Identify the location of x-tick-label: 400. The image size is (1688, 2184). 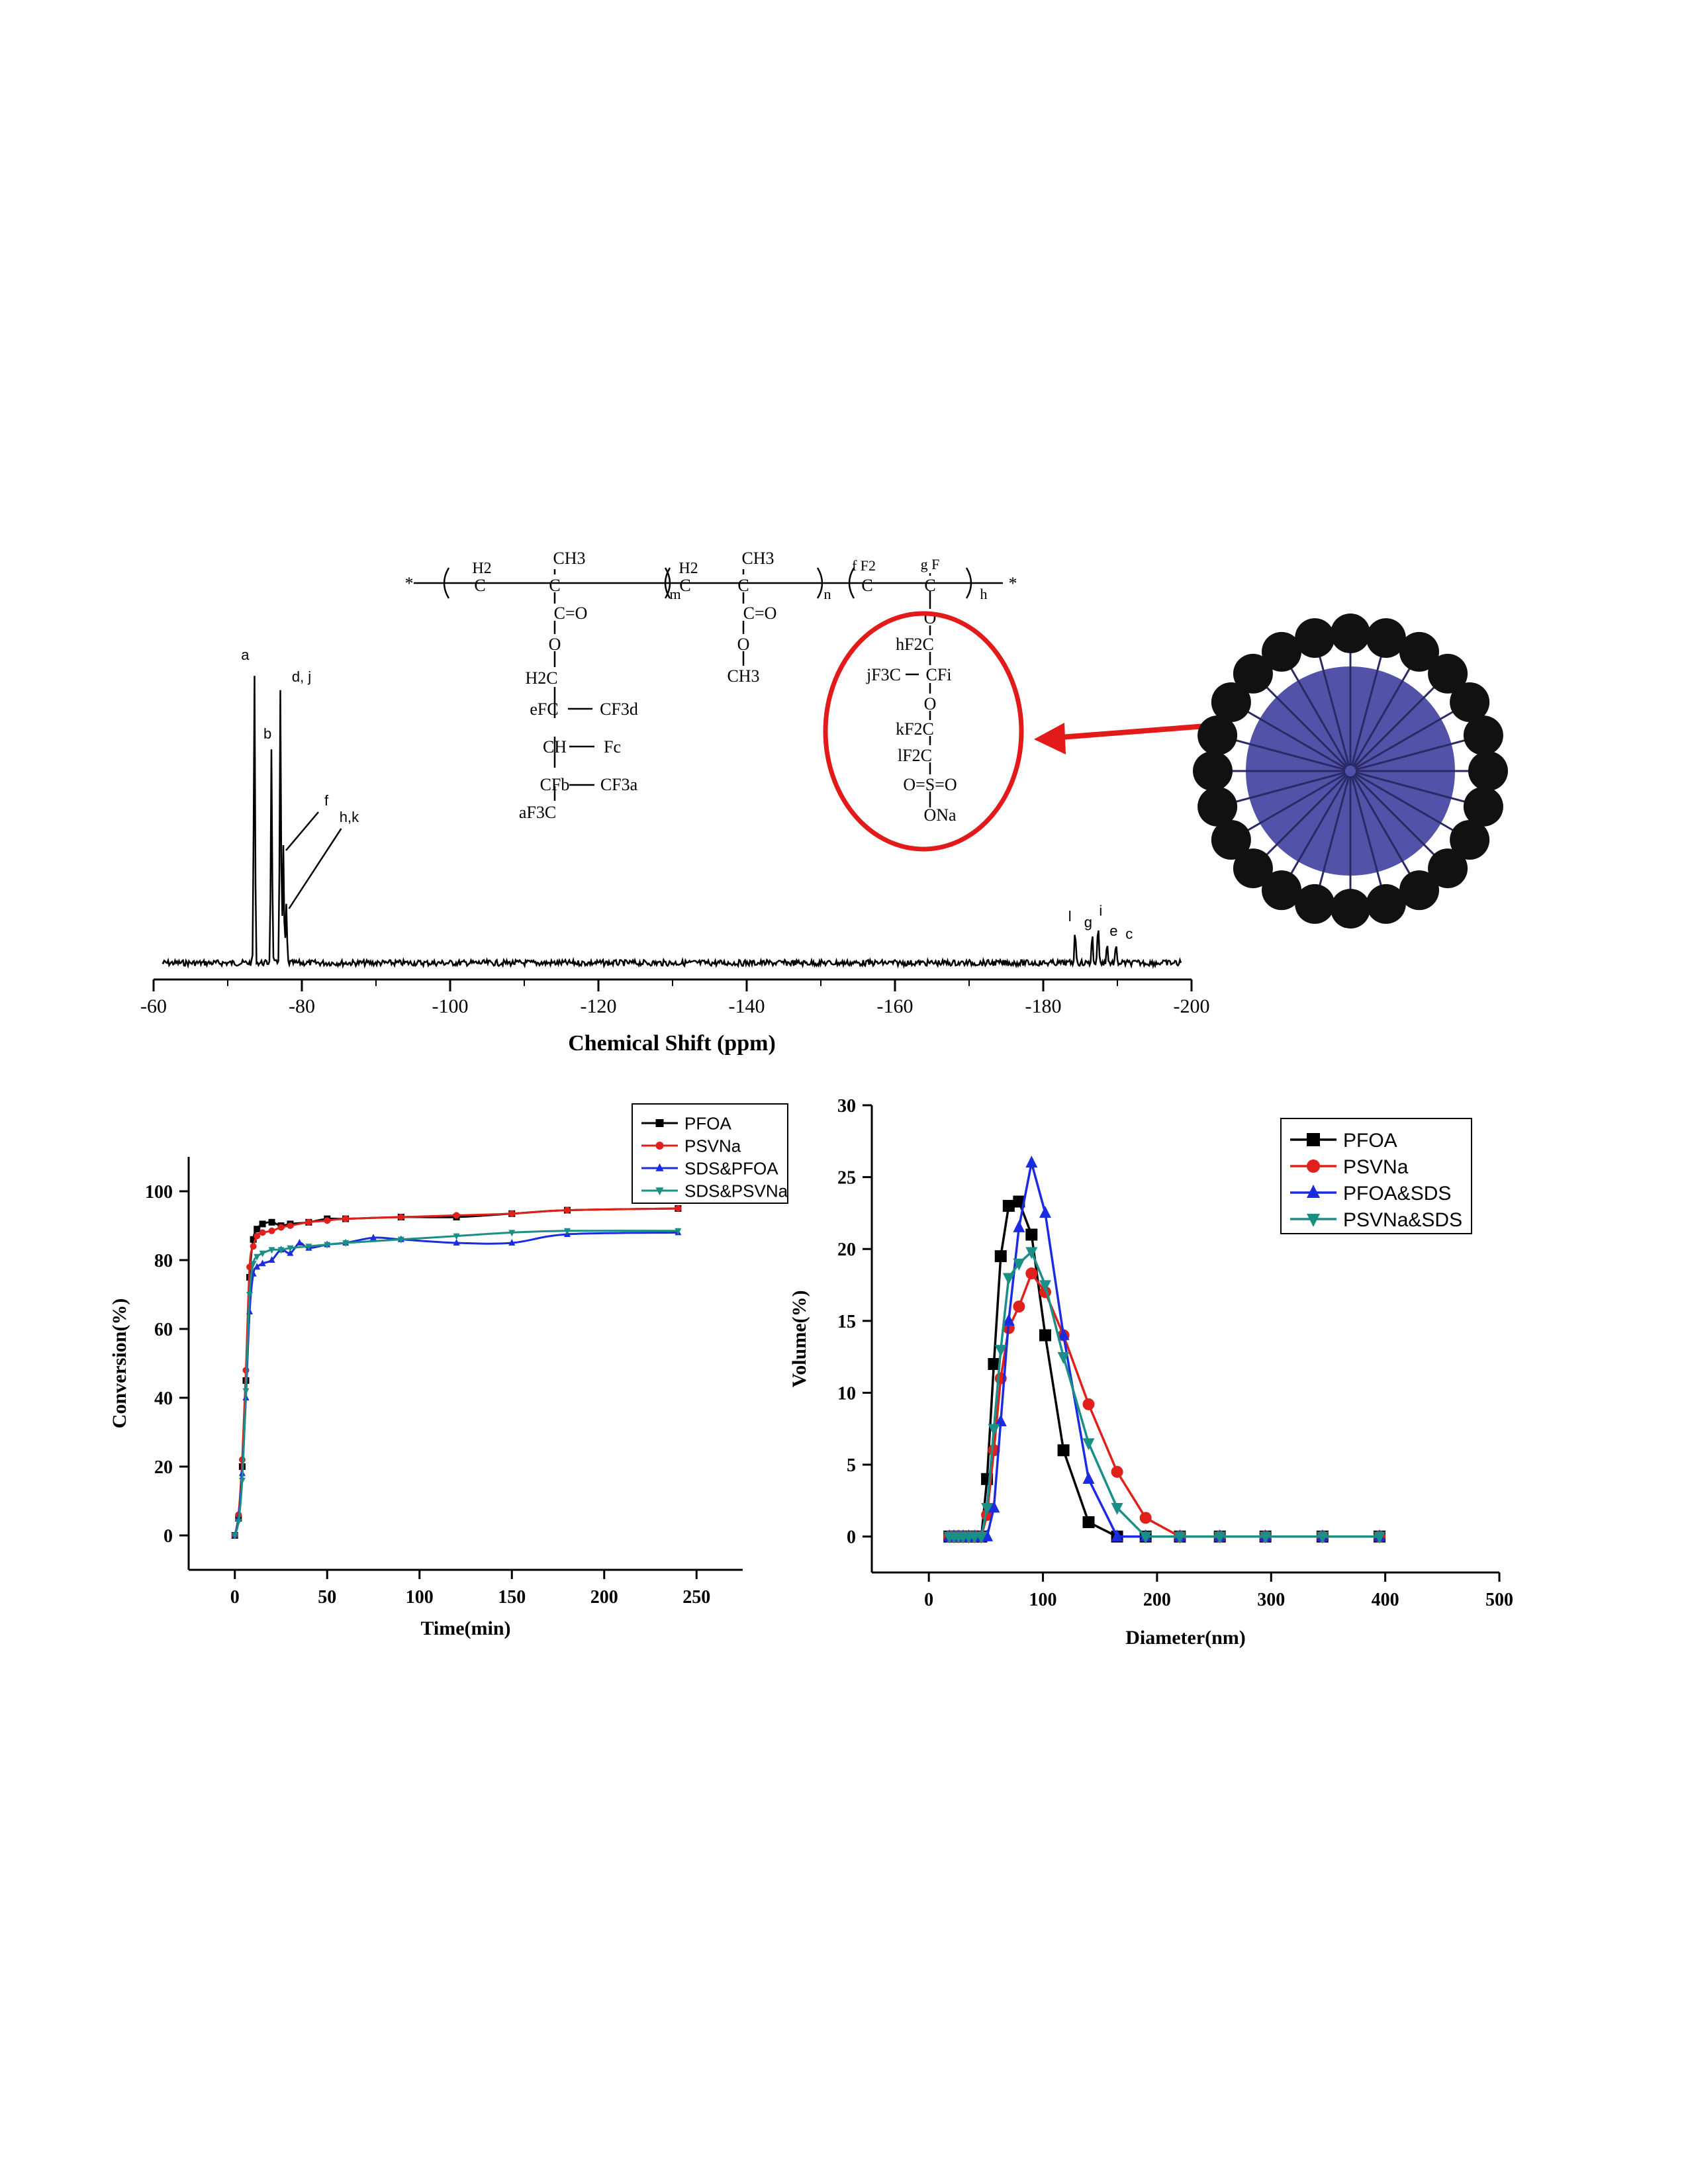
(1385, 1600).